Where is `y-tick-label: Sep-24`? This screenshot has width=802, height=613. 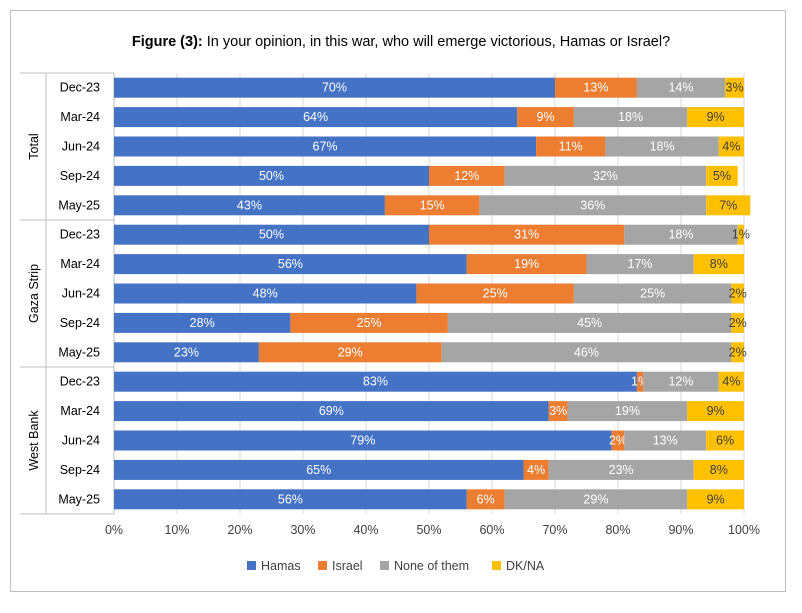
y-tick-label: Sep-24 is located at coordinates (80, 176).